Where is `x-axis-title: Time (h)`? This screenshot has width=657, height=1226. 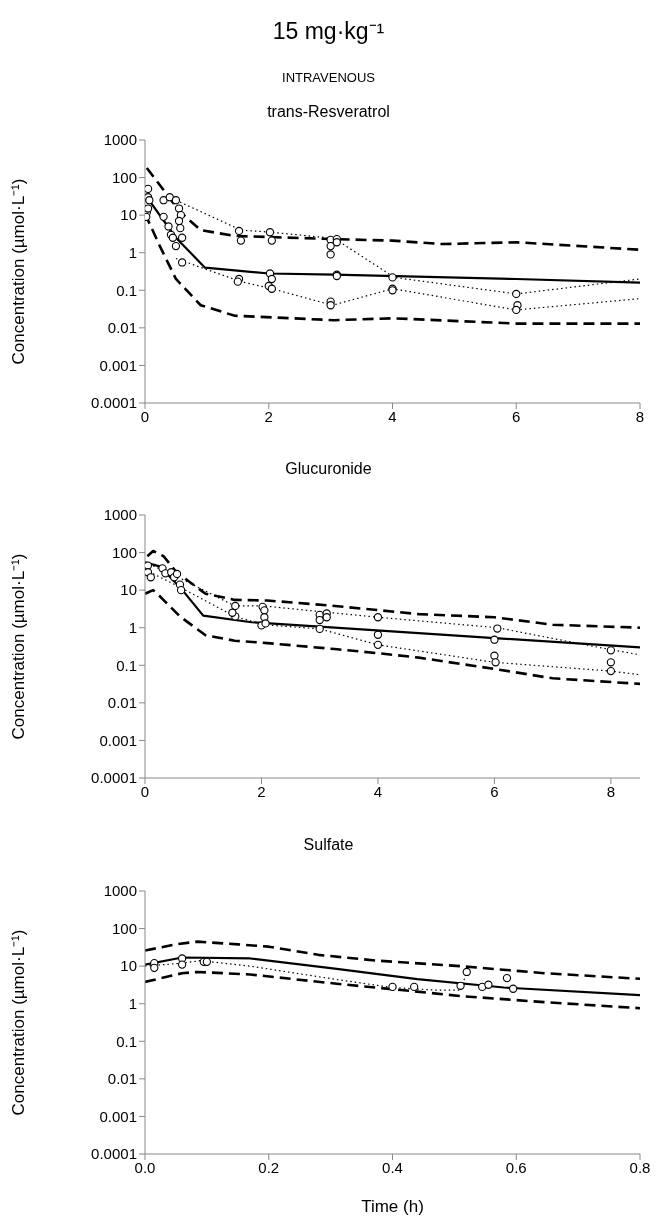
x-axis-title: Time (h) is located at coordinates (392, 1206).